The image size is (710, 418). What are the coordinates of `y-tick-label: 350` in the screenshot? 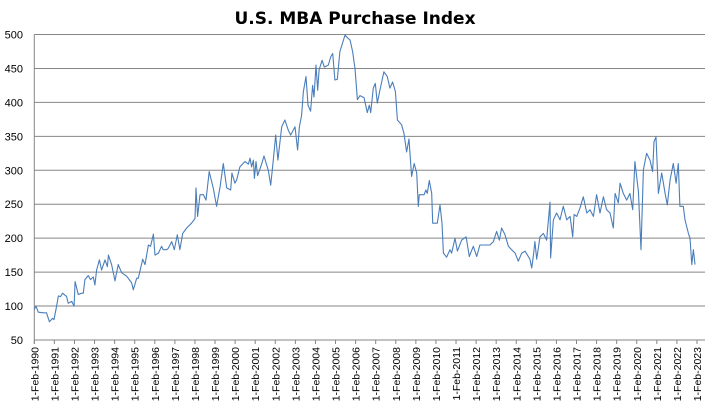 It's located at (14, 137).